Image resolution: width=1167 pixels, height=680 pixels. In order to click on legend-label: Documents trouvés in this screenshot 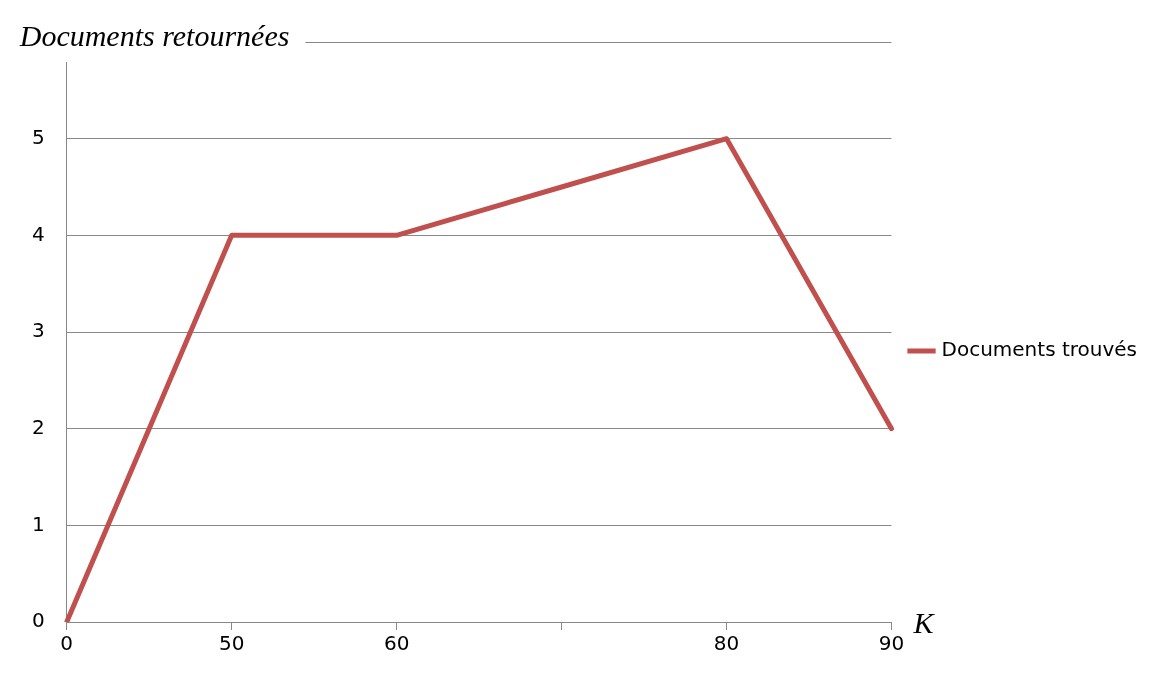, I will do `click(1039, 349)`.